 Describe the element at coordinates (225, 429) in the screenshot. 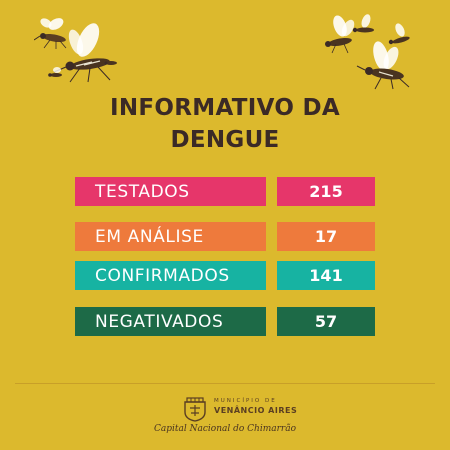

I see `city-tagline: Capital Nacional do Chimarrão` at that location.